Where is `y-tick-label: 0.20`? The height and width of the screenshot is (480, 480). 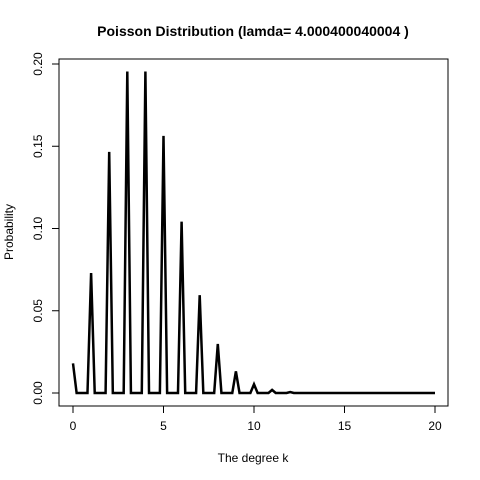 y-tick-label: 0.20 is located at coordinates (38, 64).